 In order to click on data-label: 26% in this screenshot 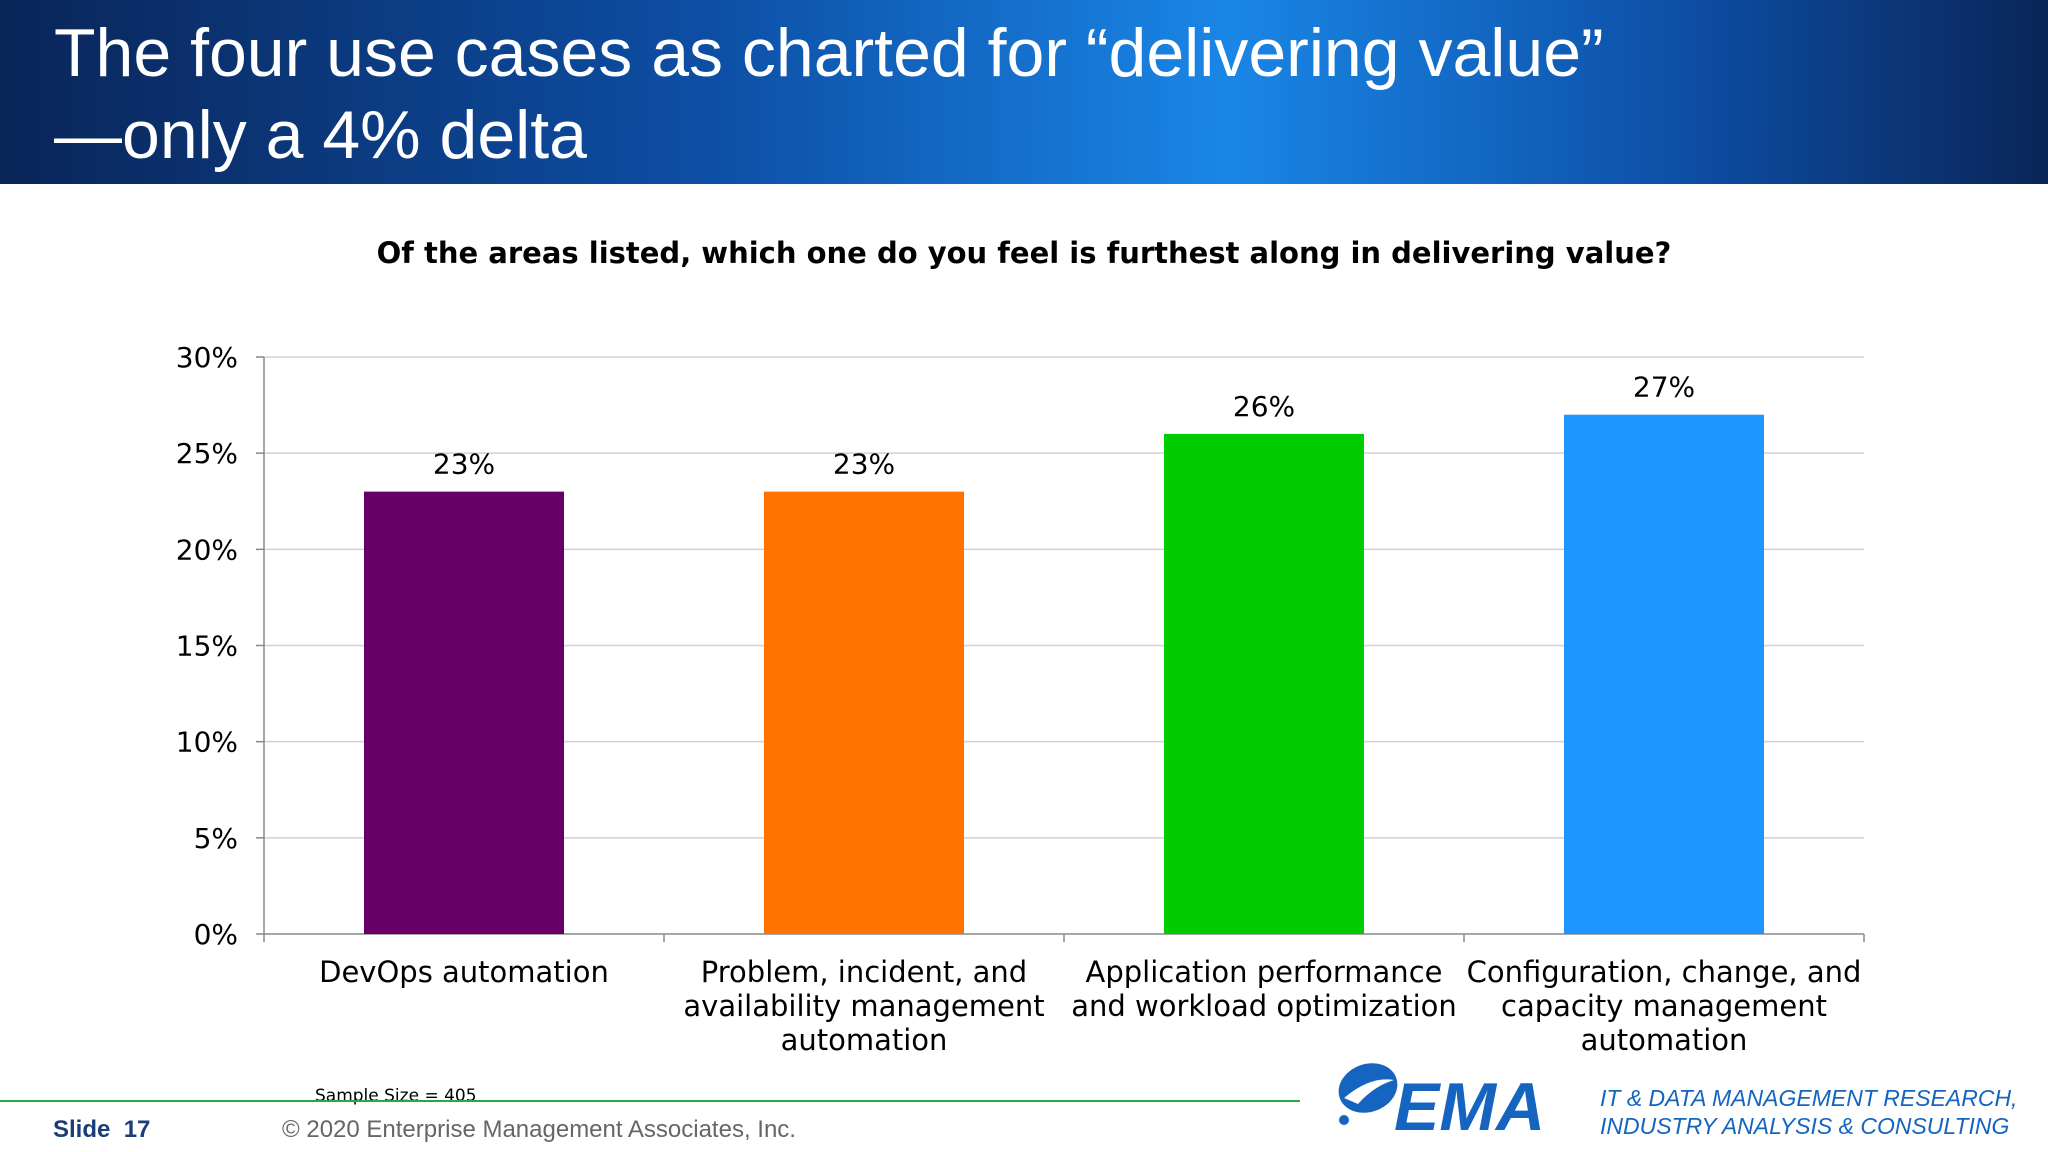, I will do `click(1264, 406)`.